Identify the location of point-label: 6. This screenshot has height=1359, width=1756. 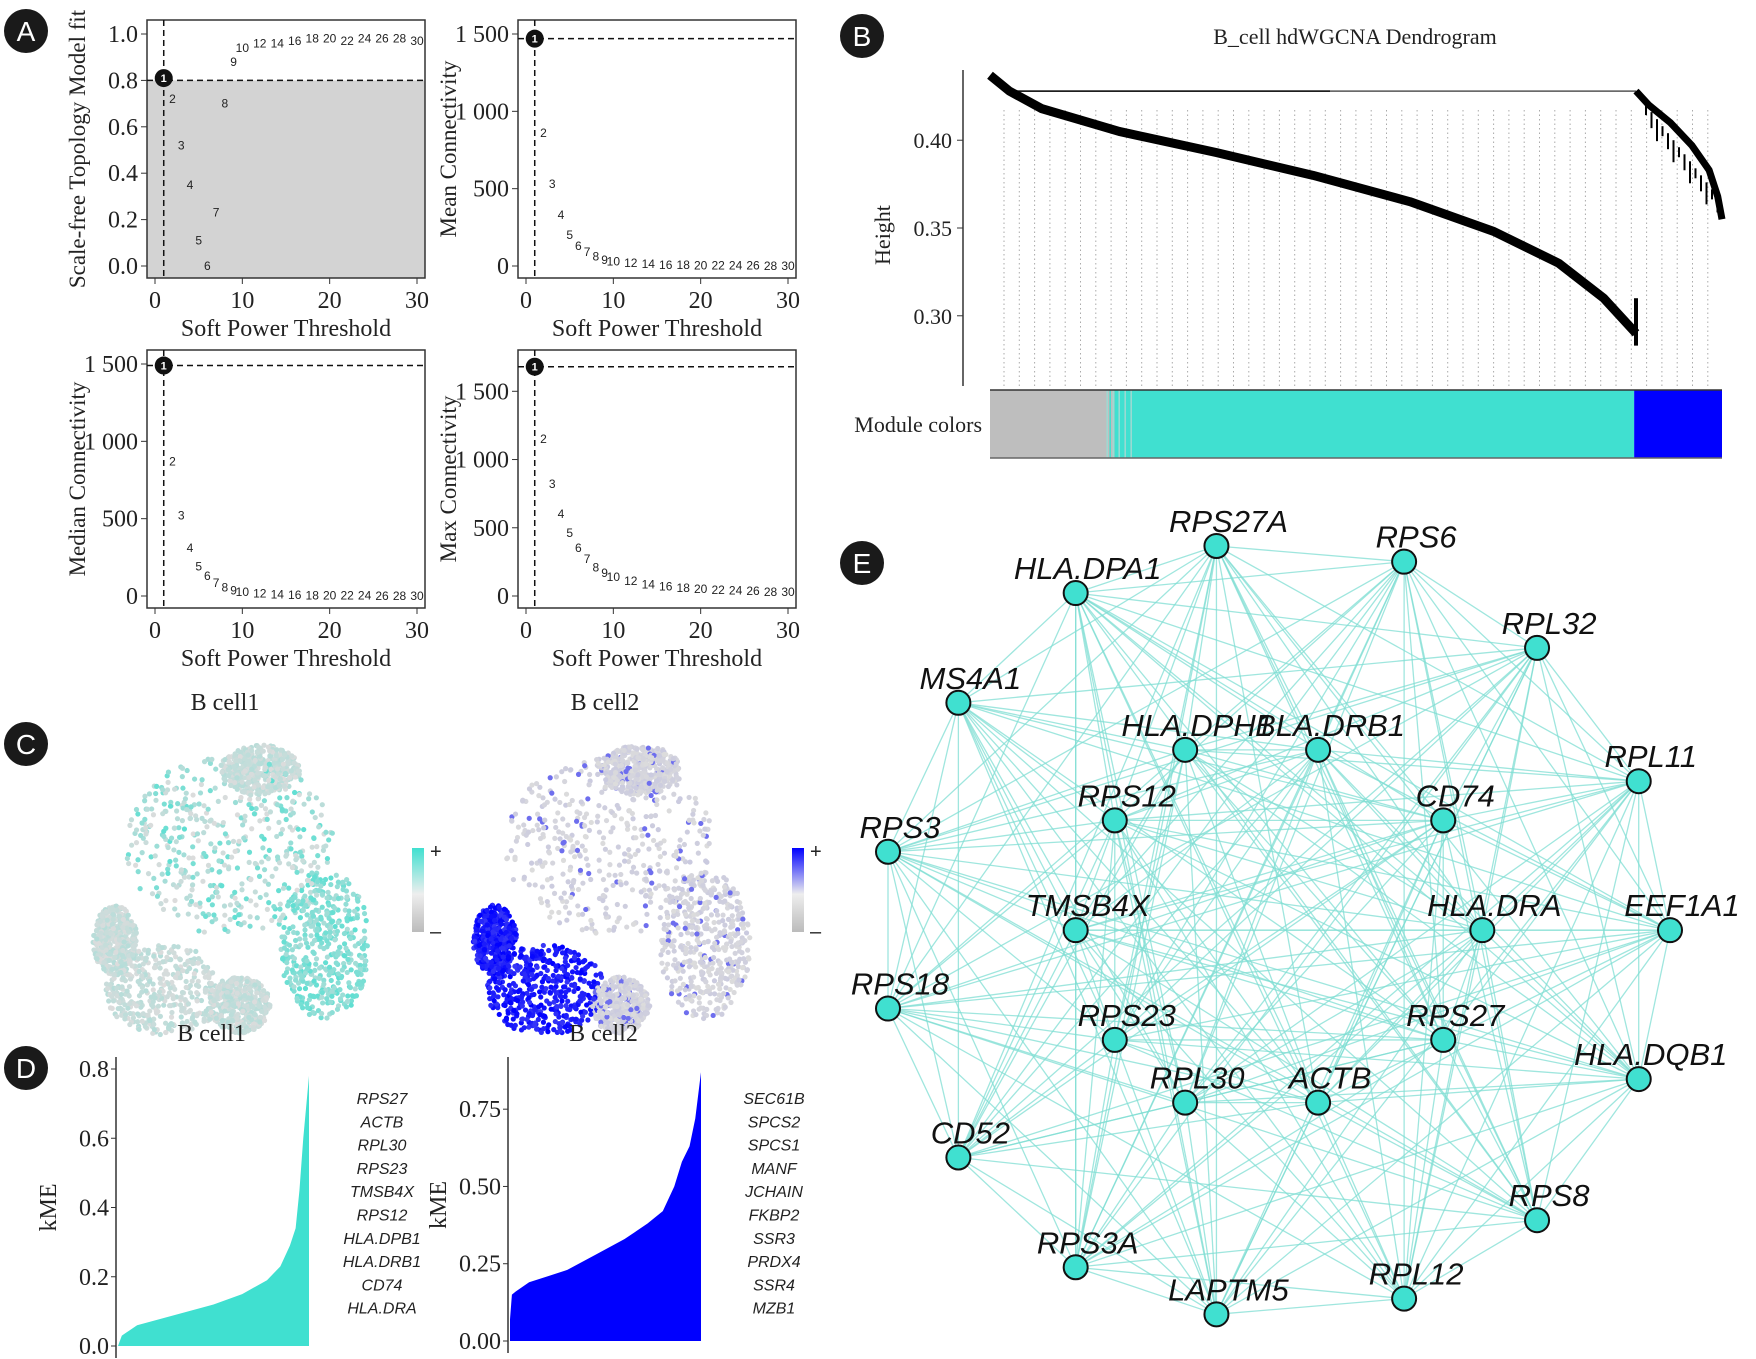
(578, 548).